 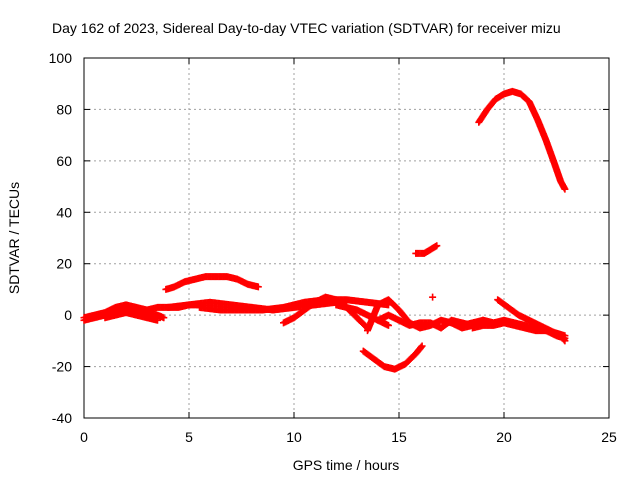 I want to click on y-axis-label: SDTVAR / TECUs, so click(x=14, y=238).